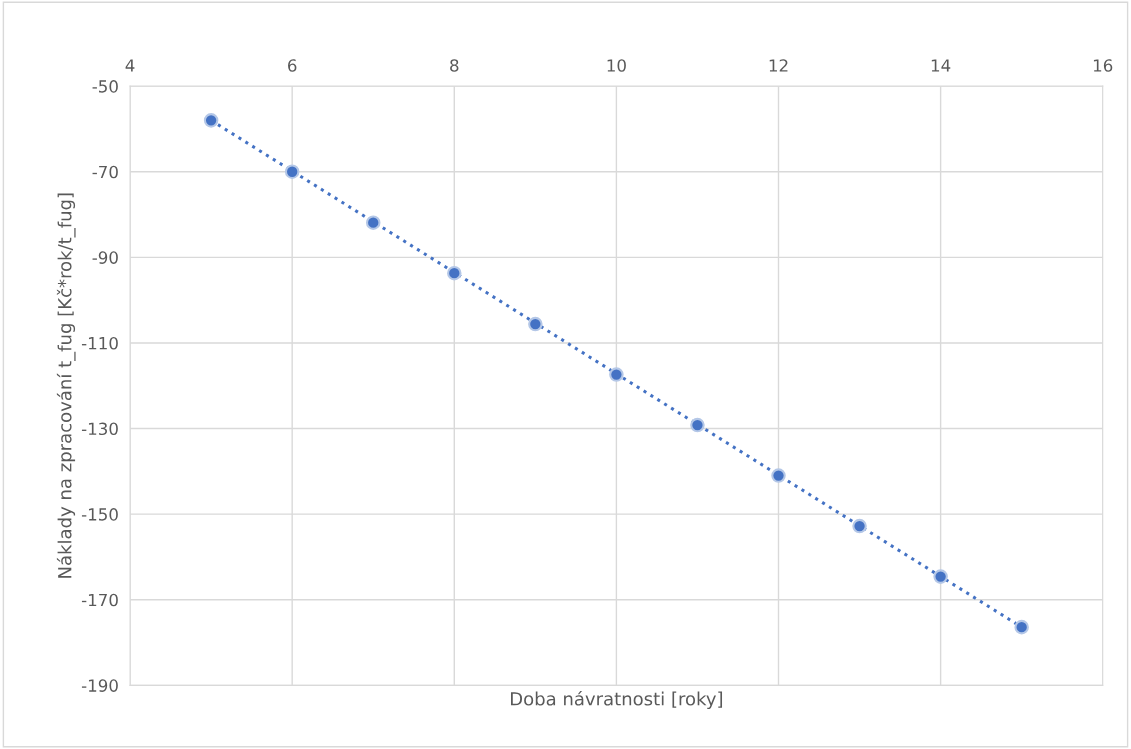 Image resolution: width=1131 pixels, height=749 pixels. What do you see at coordinates (616, 65) in the screenshot?
I see `x-tick-label: 10` at bounding box center [616, 65].